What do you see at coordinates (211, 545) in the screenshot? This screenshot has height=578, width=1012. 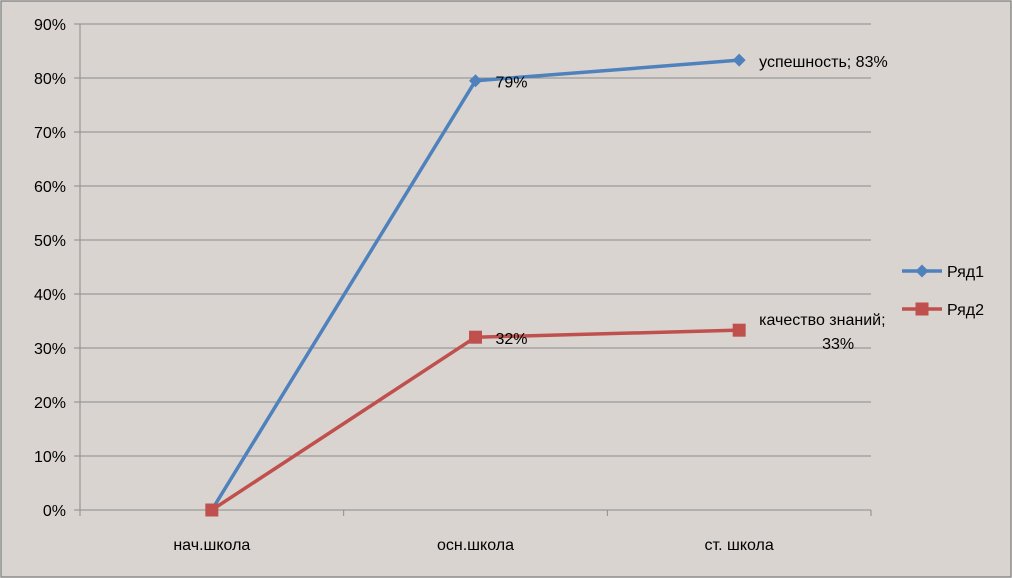 I see `x-tick-label: нач.школа` at bounding box center [211, 545].